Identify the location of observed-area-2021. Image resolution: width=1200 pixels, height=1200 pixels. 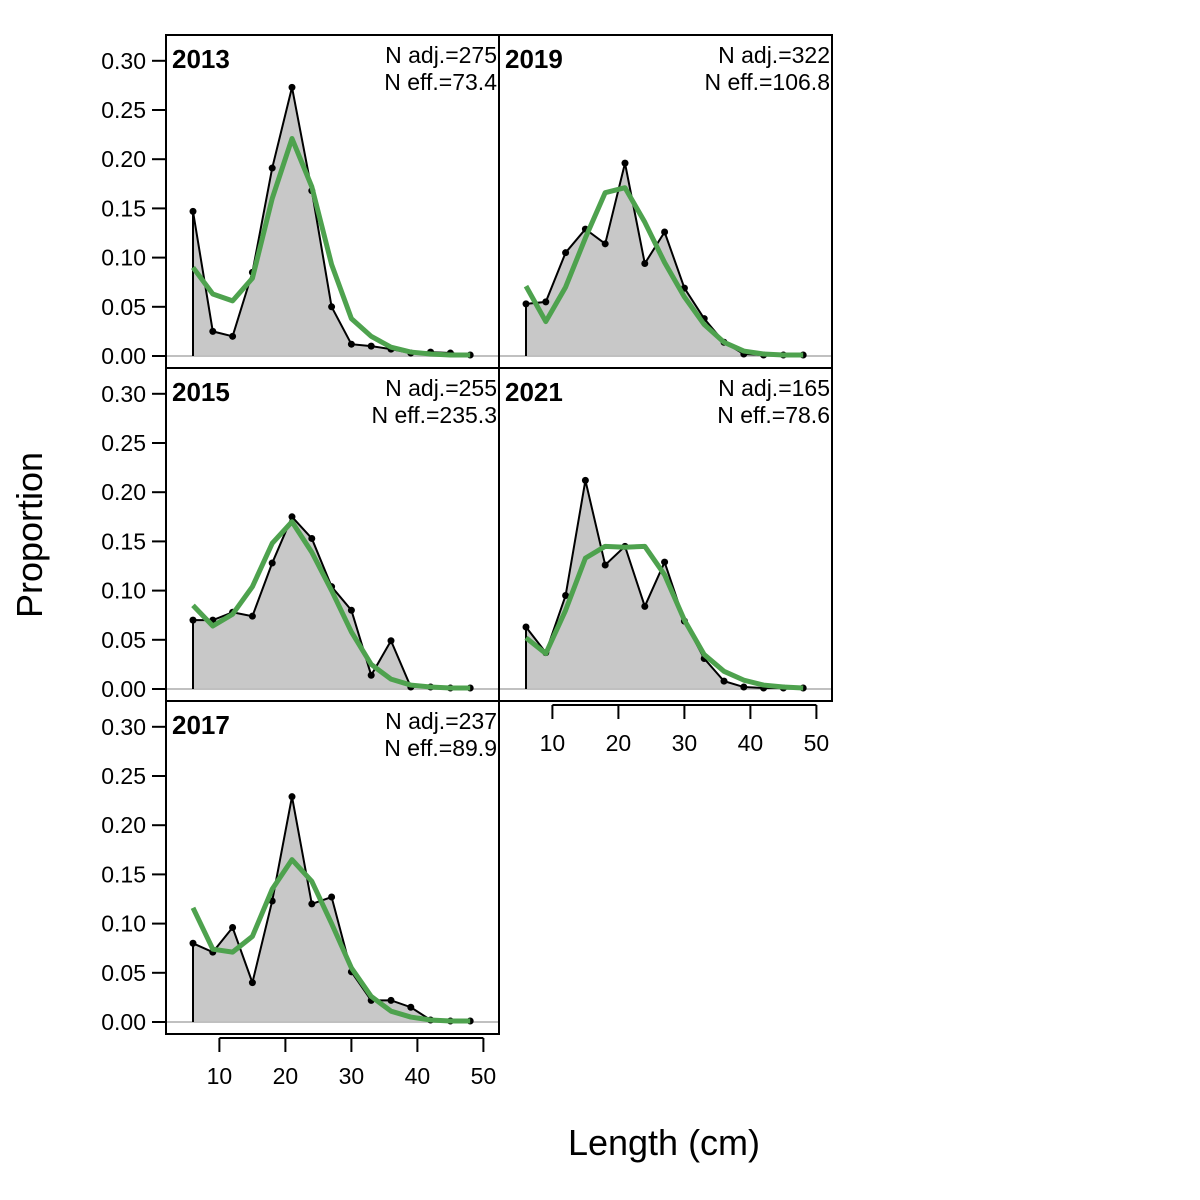
(665, 584).